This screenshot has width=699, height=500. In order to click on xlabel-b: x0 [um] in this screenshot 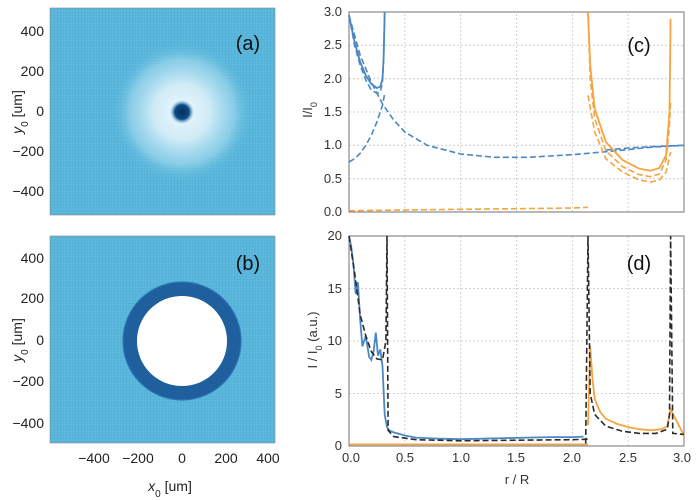, I will do `click(169, 489)`.